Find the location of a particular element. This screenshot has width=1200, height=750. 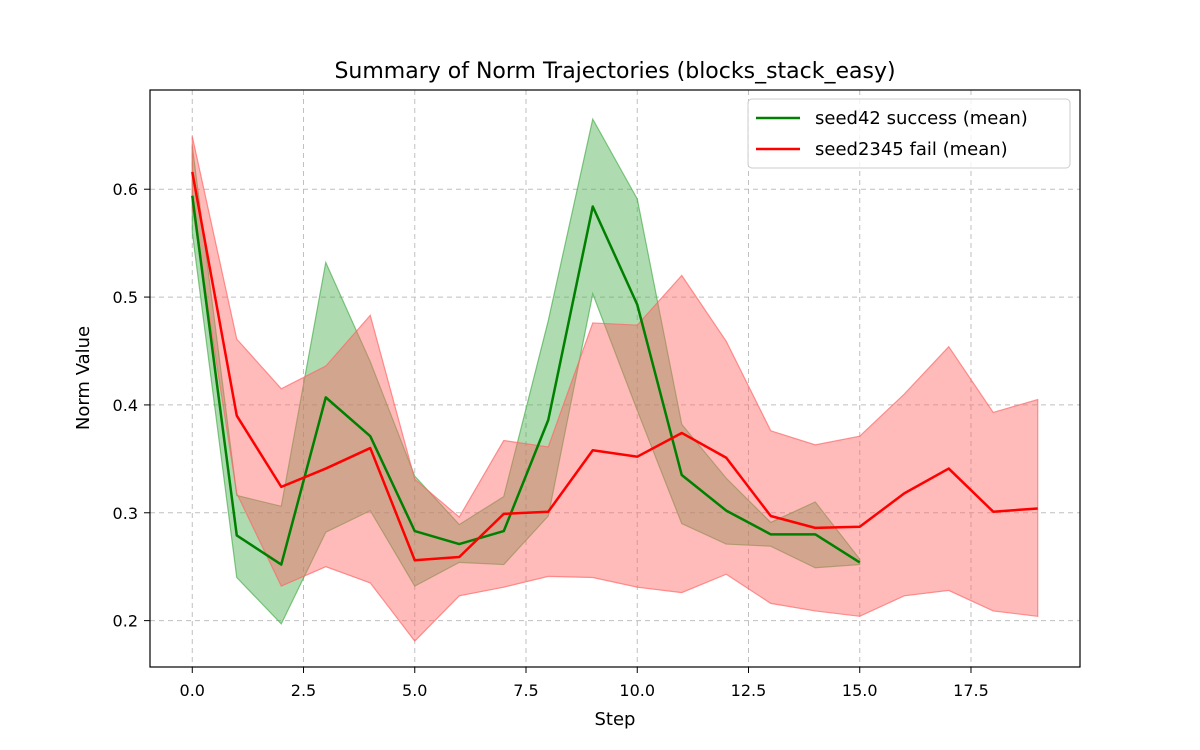

y-axis-label: Norm Value is located at coordinates (83, 378).